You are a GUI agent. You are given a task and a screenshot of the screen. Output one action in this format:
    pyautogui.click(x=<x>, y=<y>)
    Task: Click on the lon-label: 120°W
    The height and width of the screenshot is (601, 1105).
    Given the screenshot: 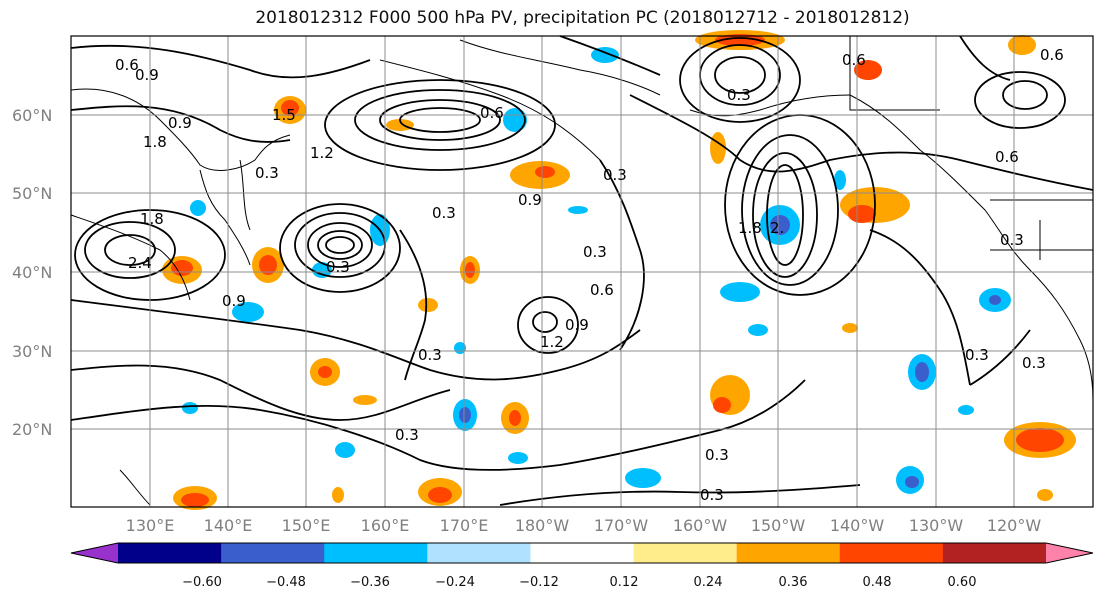 What is the action you would take?
    pyautogui.click(x=1014, y=525)
    